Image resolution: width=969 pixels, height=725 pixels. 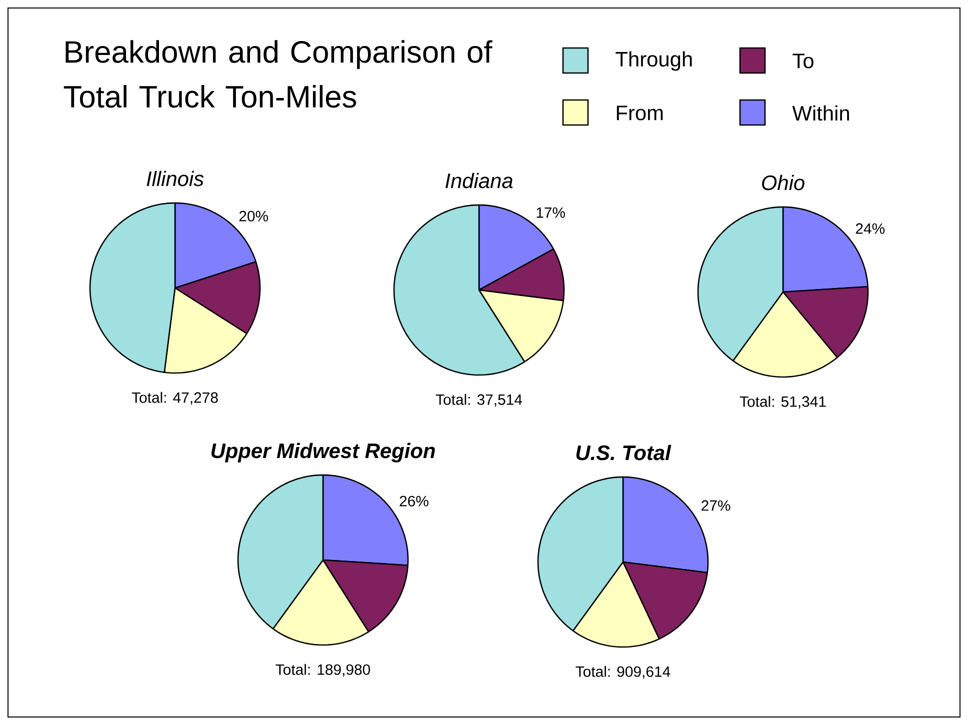 What do you see at coordinates (414, 501) in the screenshot?
I see `data-label: 26%` at bounding box center [414, 501].